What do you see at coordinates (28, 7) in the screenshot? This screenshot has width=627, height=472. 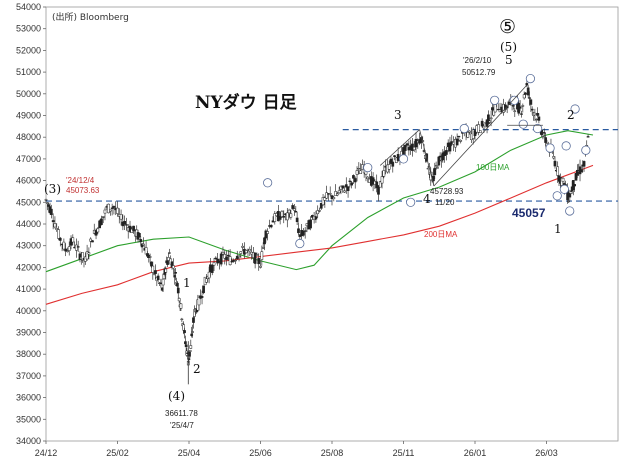 I see `y-tick-label: 54000` at bounding box center [28, 7].